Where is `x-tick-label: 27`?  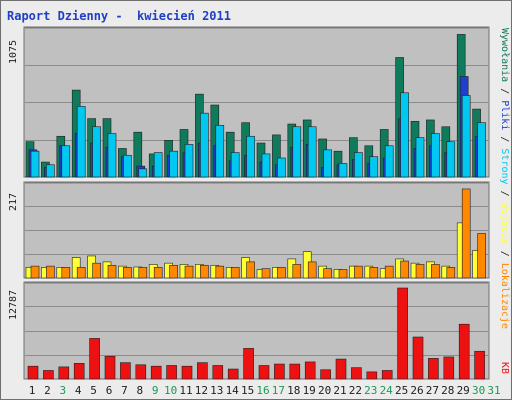
x-tick-label: 27 is located at coordinates (432, 390).